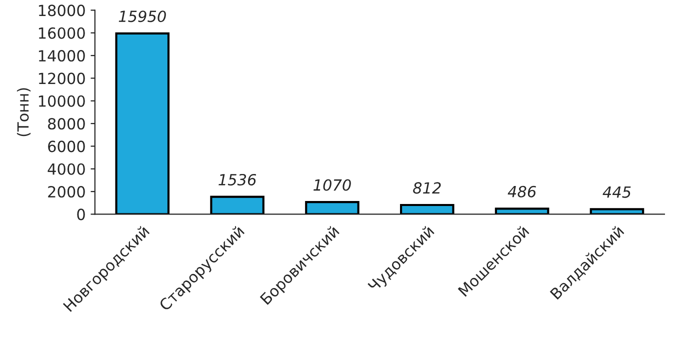 Image resolution: width=678 pixels, height=340 pixels. Describe the element at coordinates (66, 192) in the screenshot. I see `y-tick-label: 2000` at that location.